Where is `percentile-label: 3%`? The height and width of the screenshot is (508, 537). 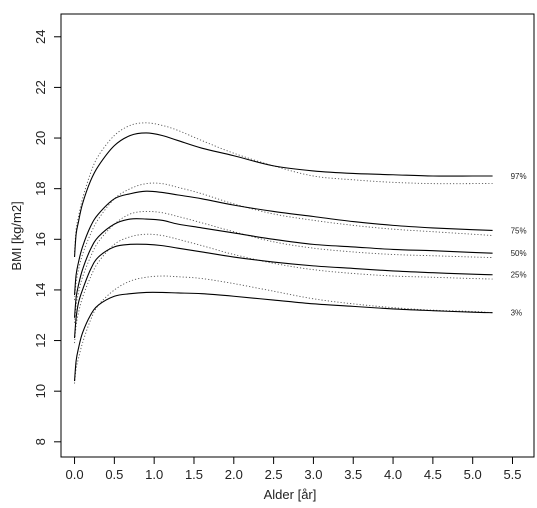 percentile-label: 3% is located at coordinates (517, 313).